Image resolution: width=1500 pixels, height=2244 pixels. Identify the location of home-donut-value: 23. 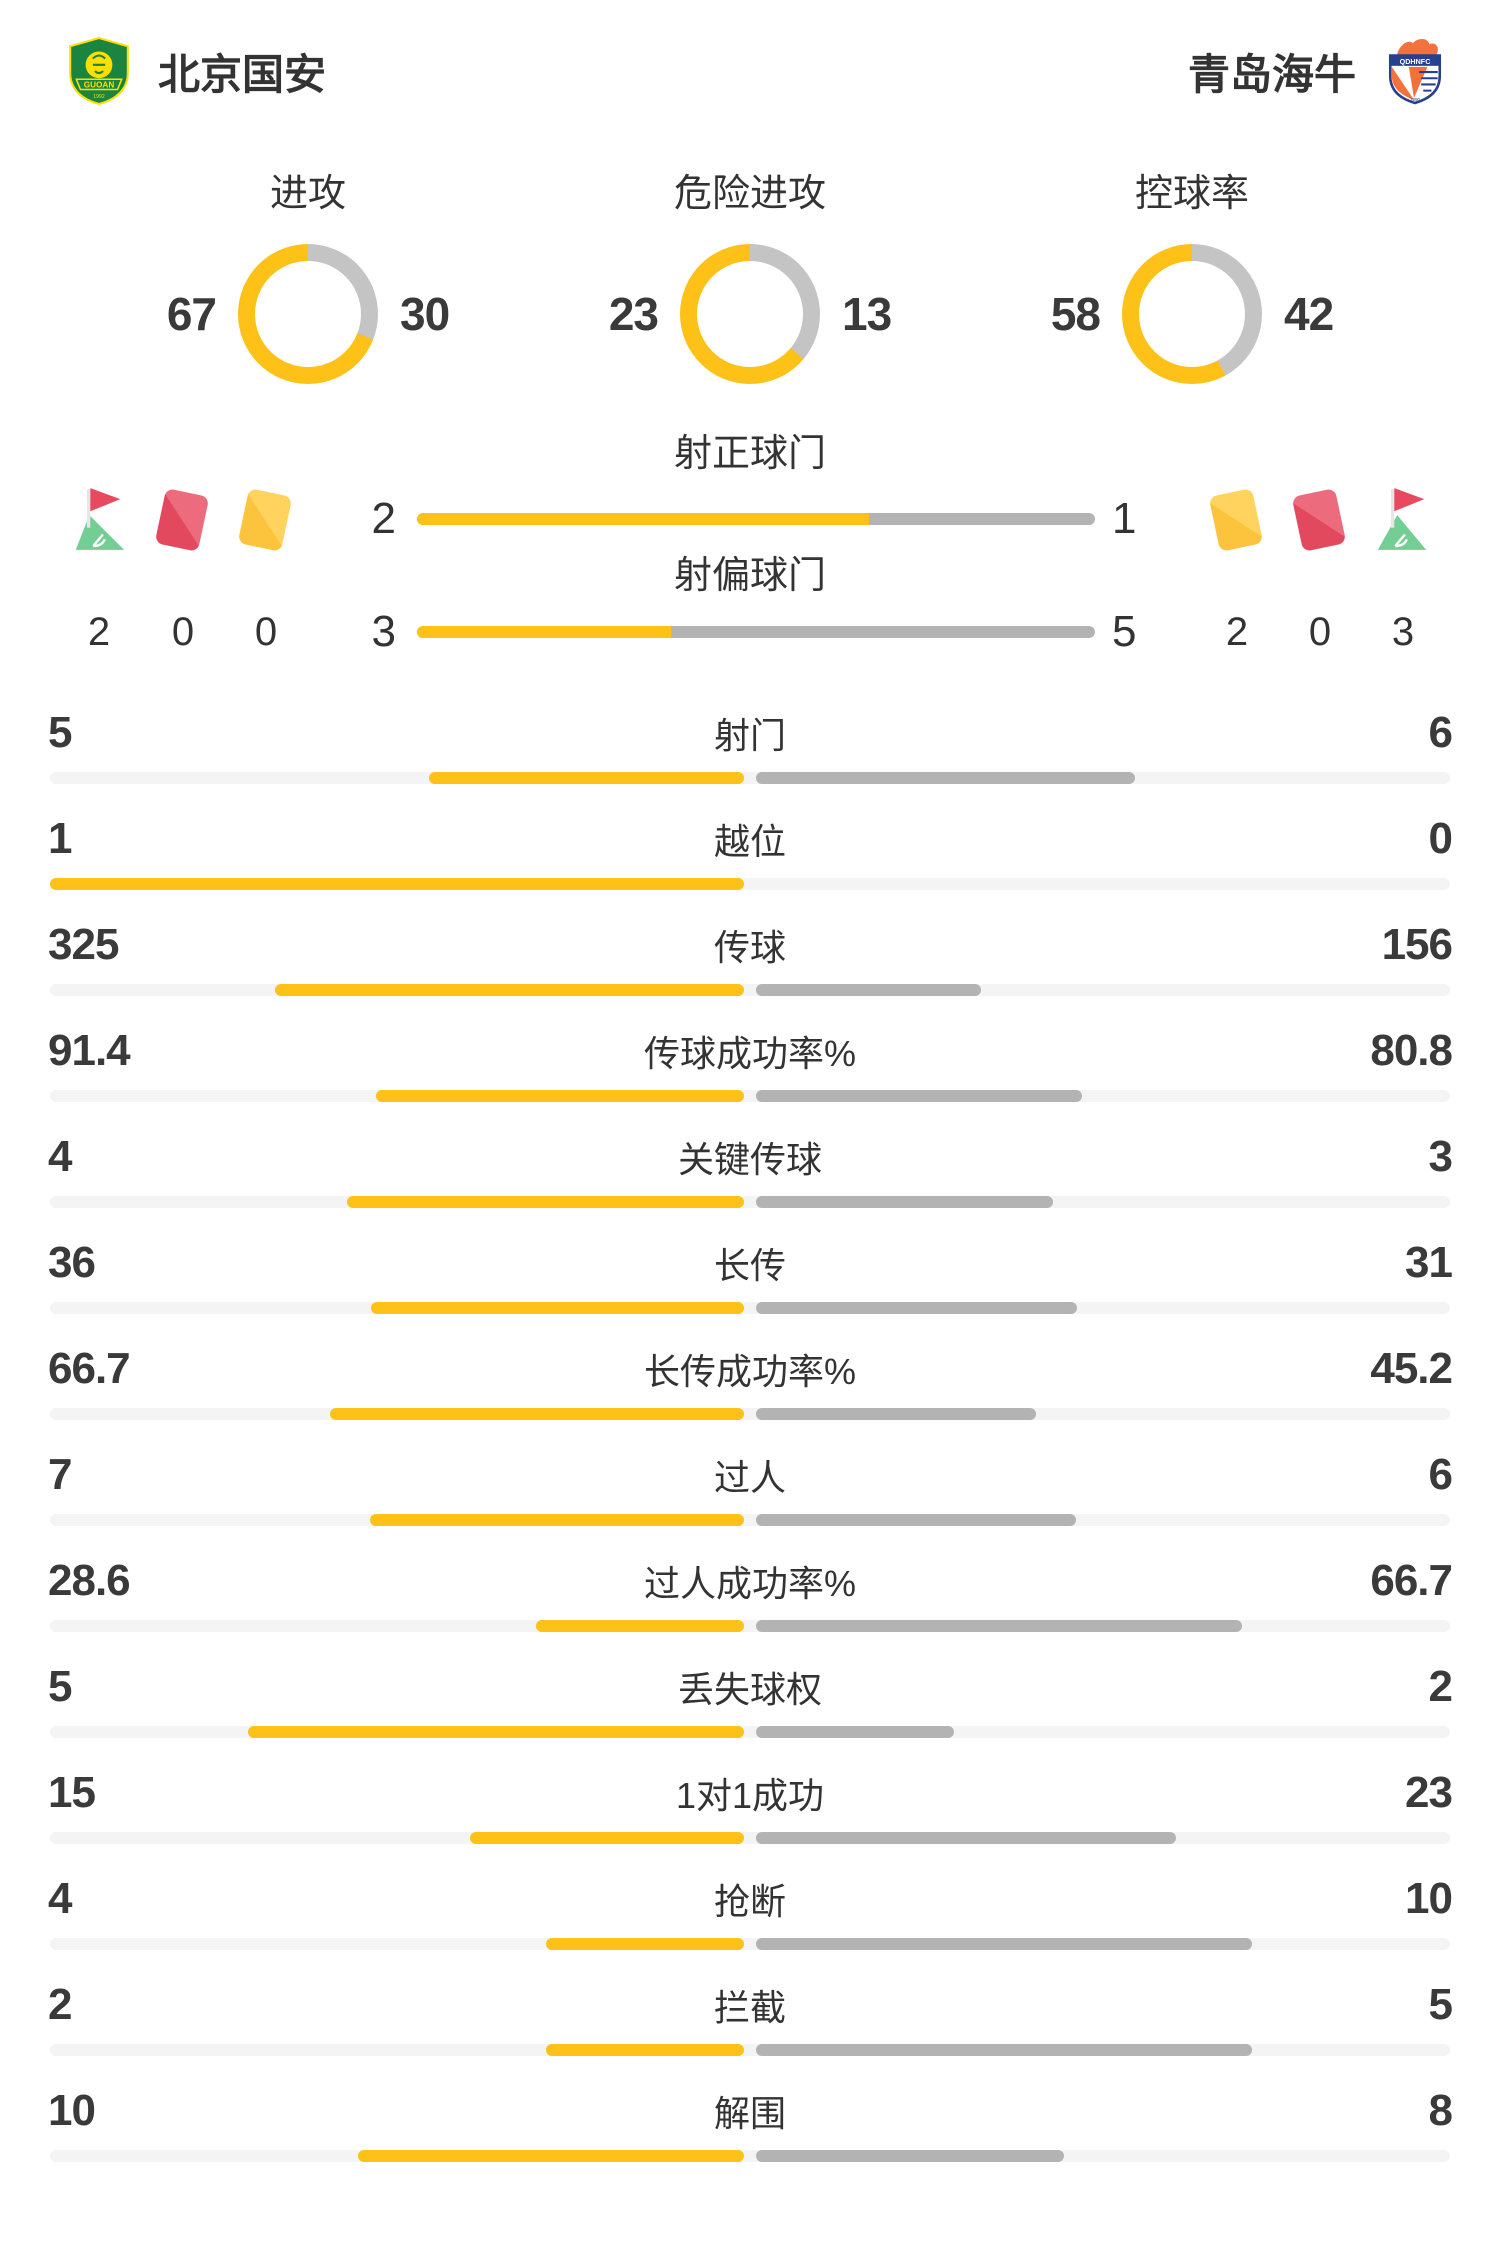
(633, 314).